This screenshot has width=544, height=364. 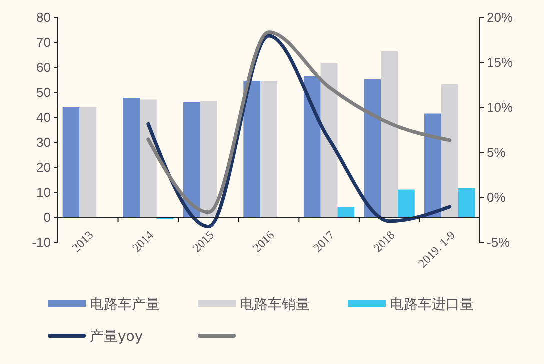 I want to click on y-tick-label: -10, so click(x=41, y=242).